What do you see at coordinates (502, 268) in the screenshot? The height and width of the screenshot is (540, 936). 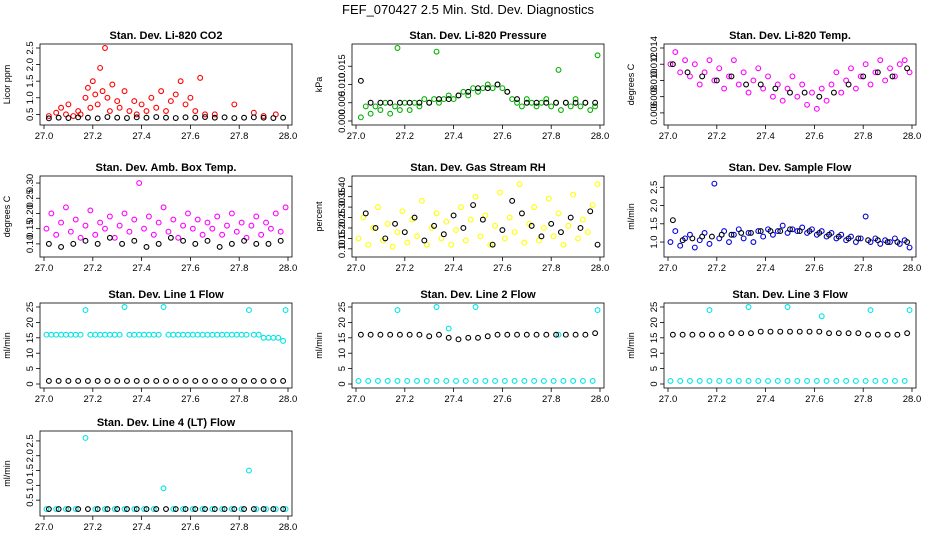 I see `x-tick-label: 27.6` at bounding box center [502, 268].